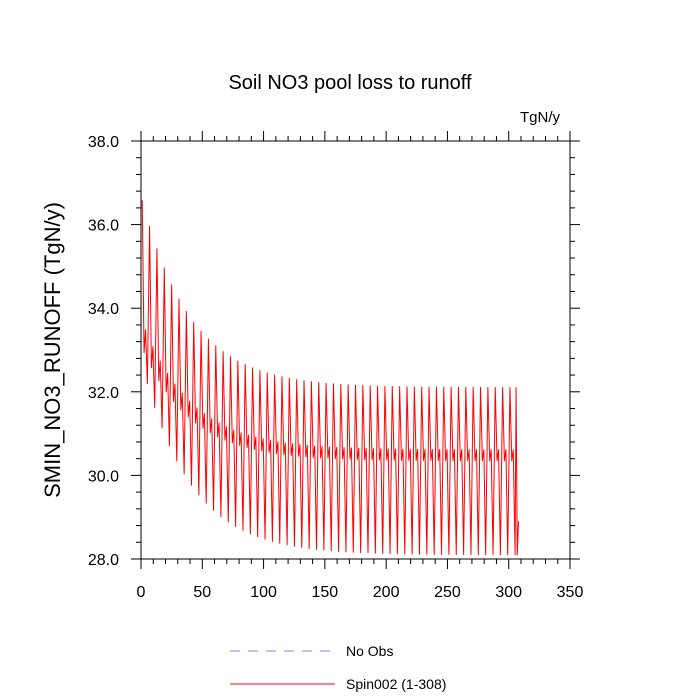 This screenshot has width=700, height=700. I want to click on x-tick-label: 50, so click(202, 592).